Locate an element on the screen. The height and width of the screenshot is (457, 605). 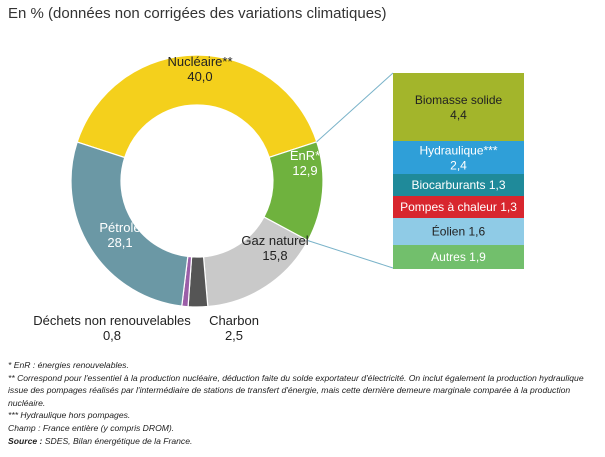
label-petrole-name: Pétrole is located at coordinates (119, 227).